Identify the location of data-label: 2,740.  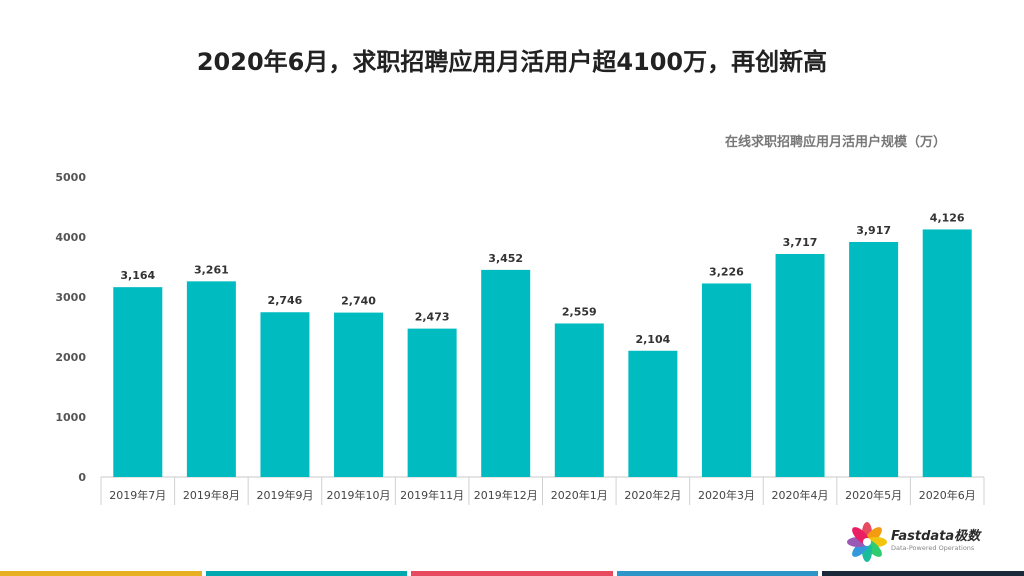
(358, 301).